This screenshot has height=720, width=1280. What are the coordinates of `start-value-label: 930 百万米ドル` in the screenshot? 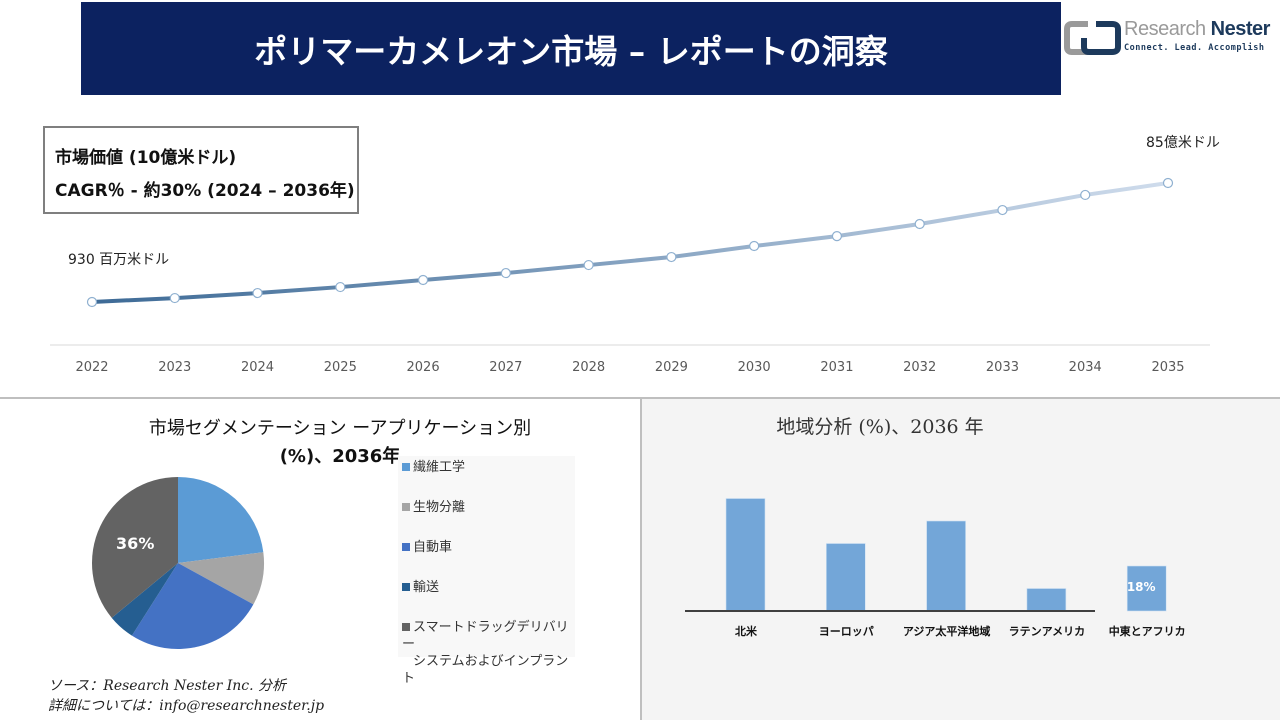 It's located at (119, 260).